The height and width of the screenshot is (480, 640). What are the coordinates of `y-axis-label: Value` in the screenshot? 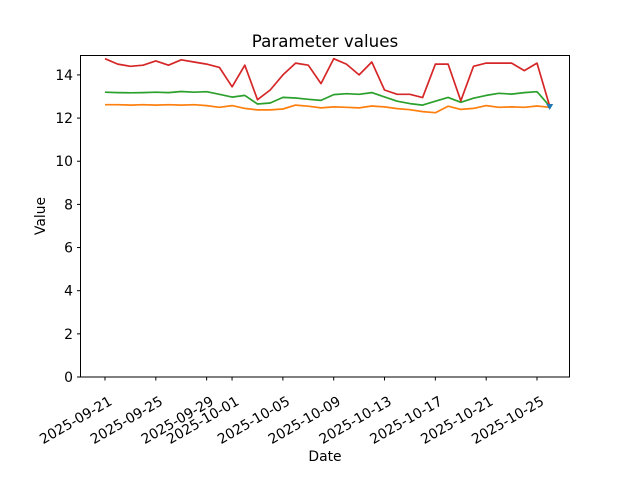 It's located at (41, 216).